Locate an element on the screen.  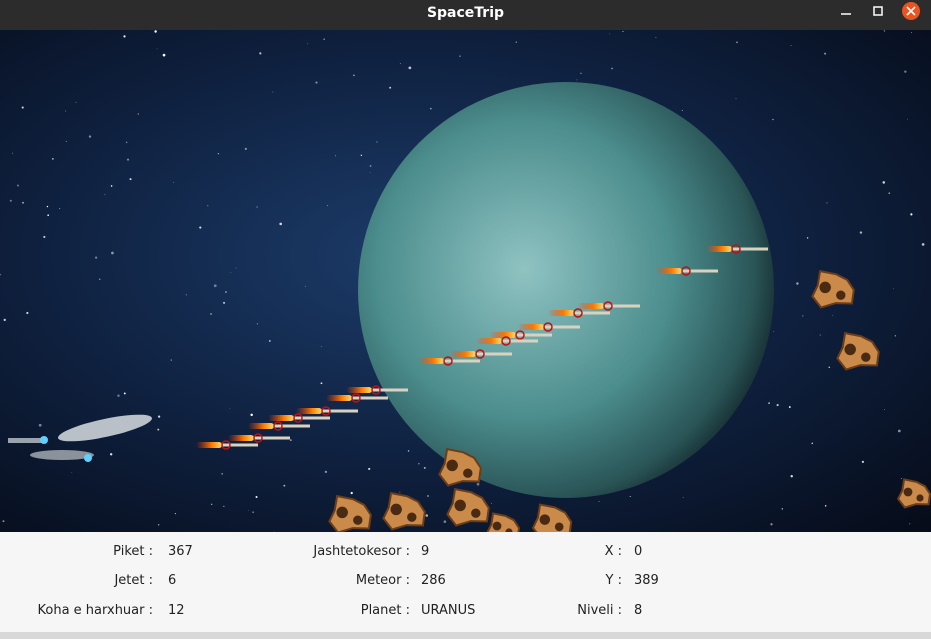
stat-value: URANUS is located at coordinates (448, 610).